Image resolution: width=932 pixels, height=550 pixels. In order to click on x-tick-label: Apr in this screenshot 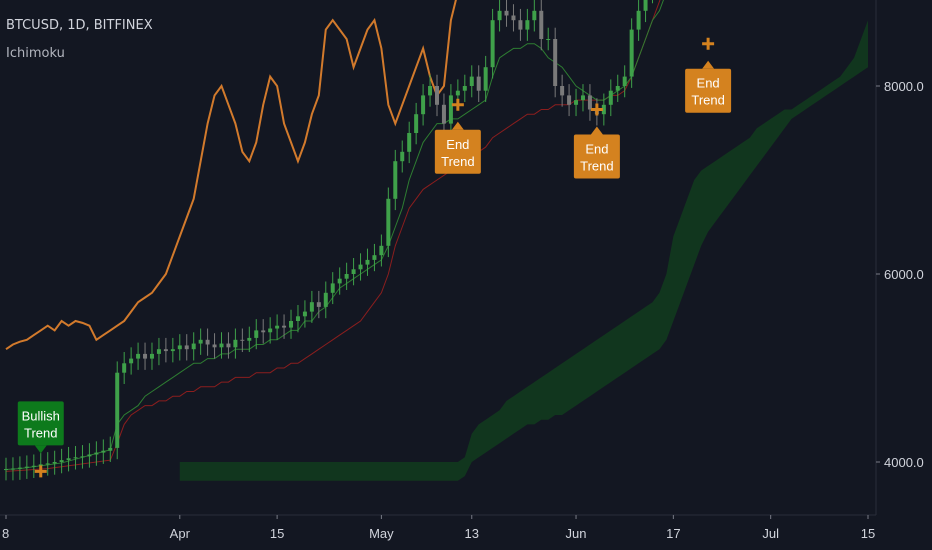, I will do `click(180, 533)`.